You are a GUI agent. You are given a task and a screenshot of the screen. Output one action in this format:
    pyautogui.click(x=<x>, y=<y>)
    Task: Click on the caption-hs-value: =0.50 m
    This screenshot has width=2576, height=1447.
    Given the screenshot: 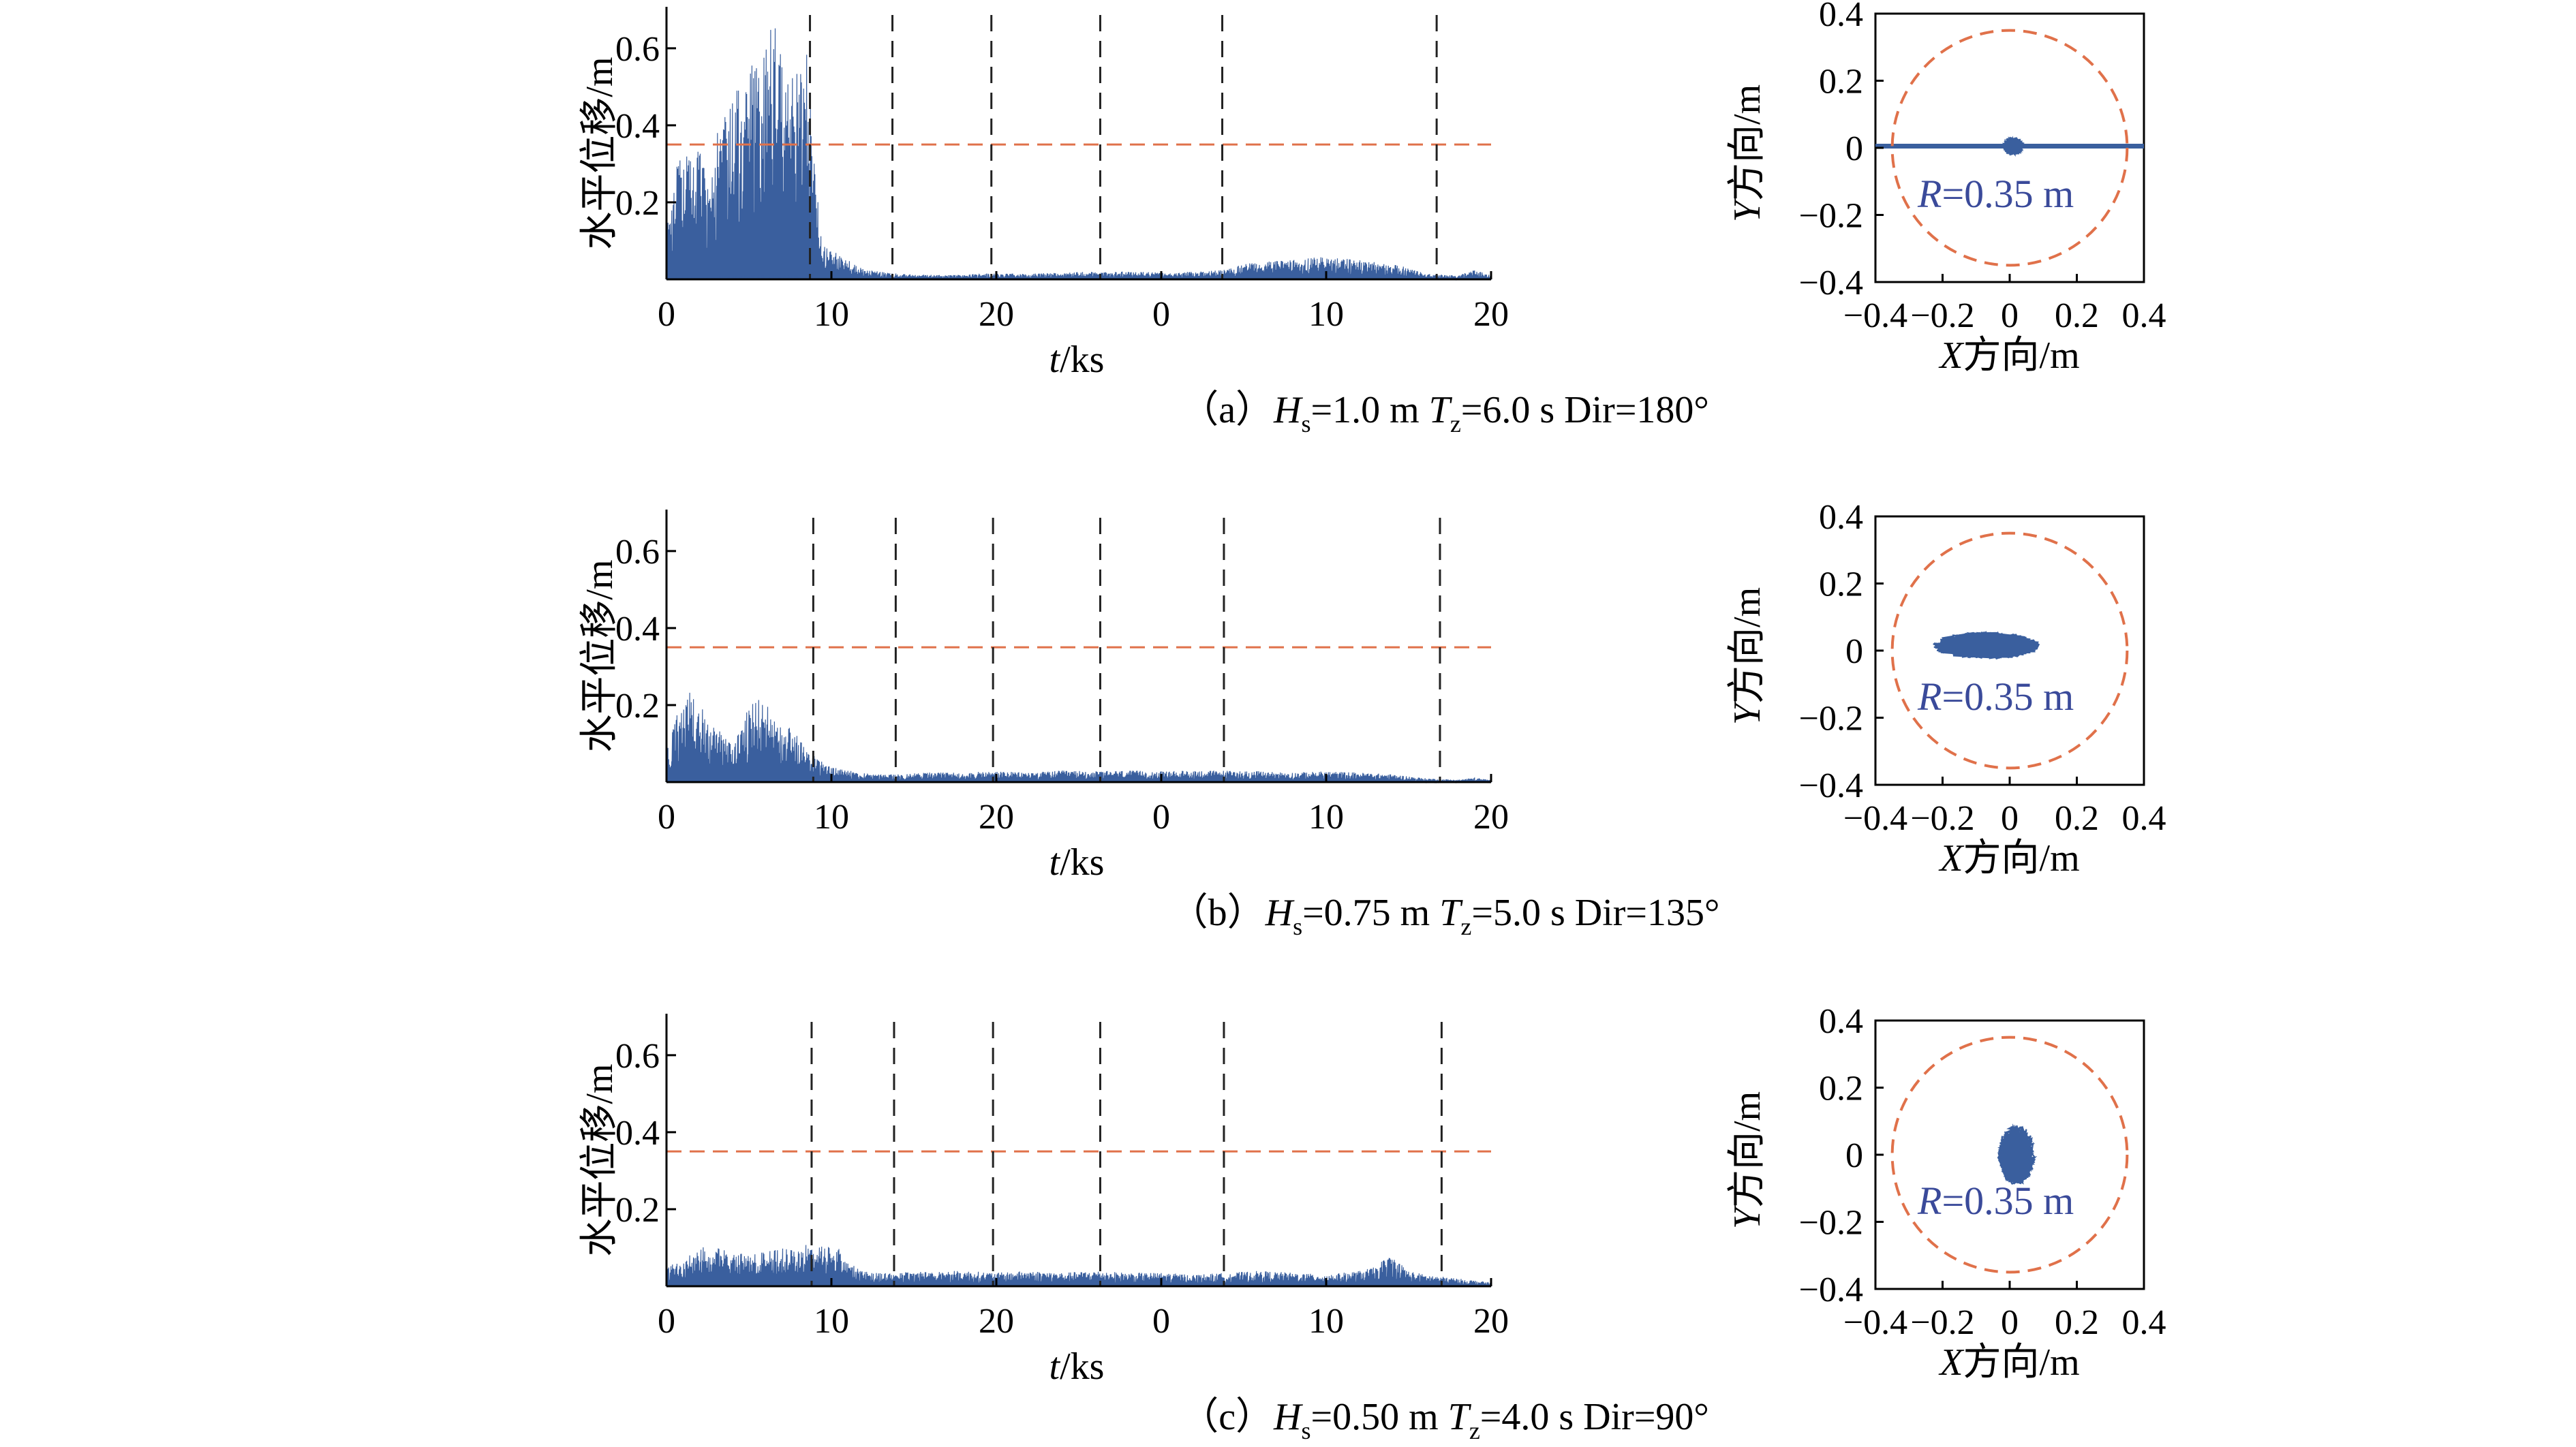 What is the action you would take?
    pyautogui.click(x=1379, y=1417)
    